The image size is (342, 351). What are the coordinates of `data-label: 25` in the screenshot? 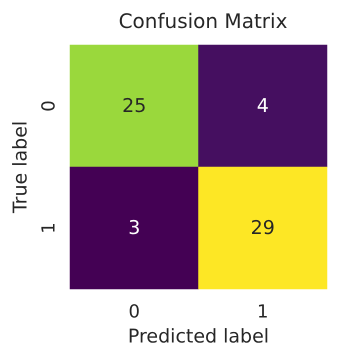 It's located at (134, 106).